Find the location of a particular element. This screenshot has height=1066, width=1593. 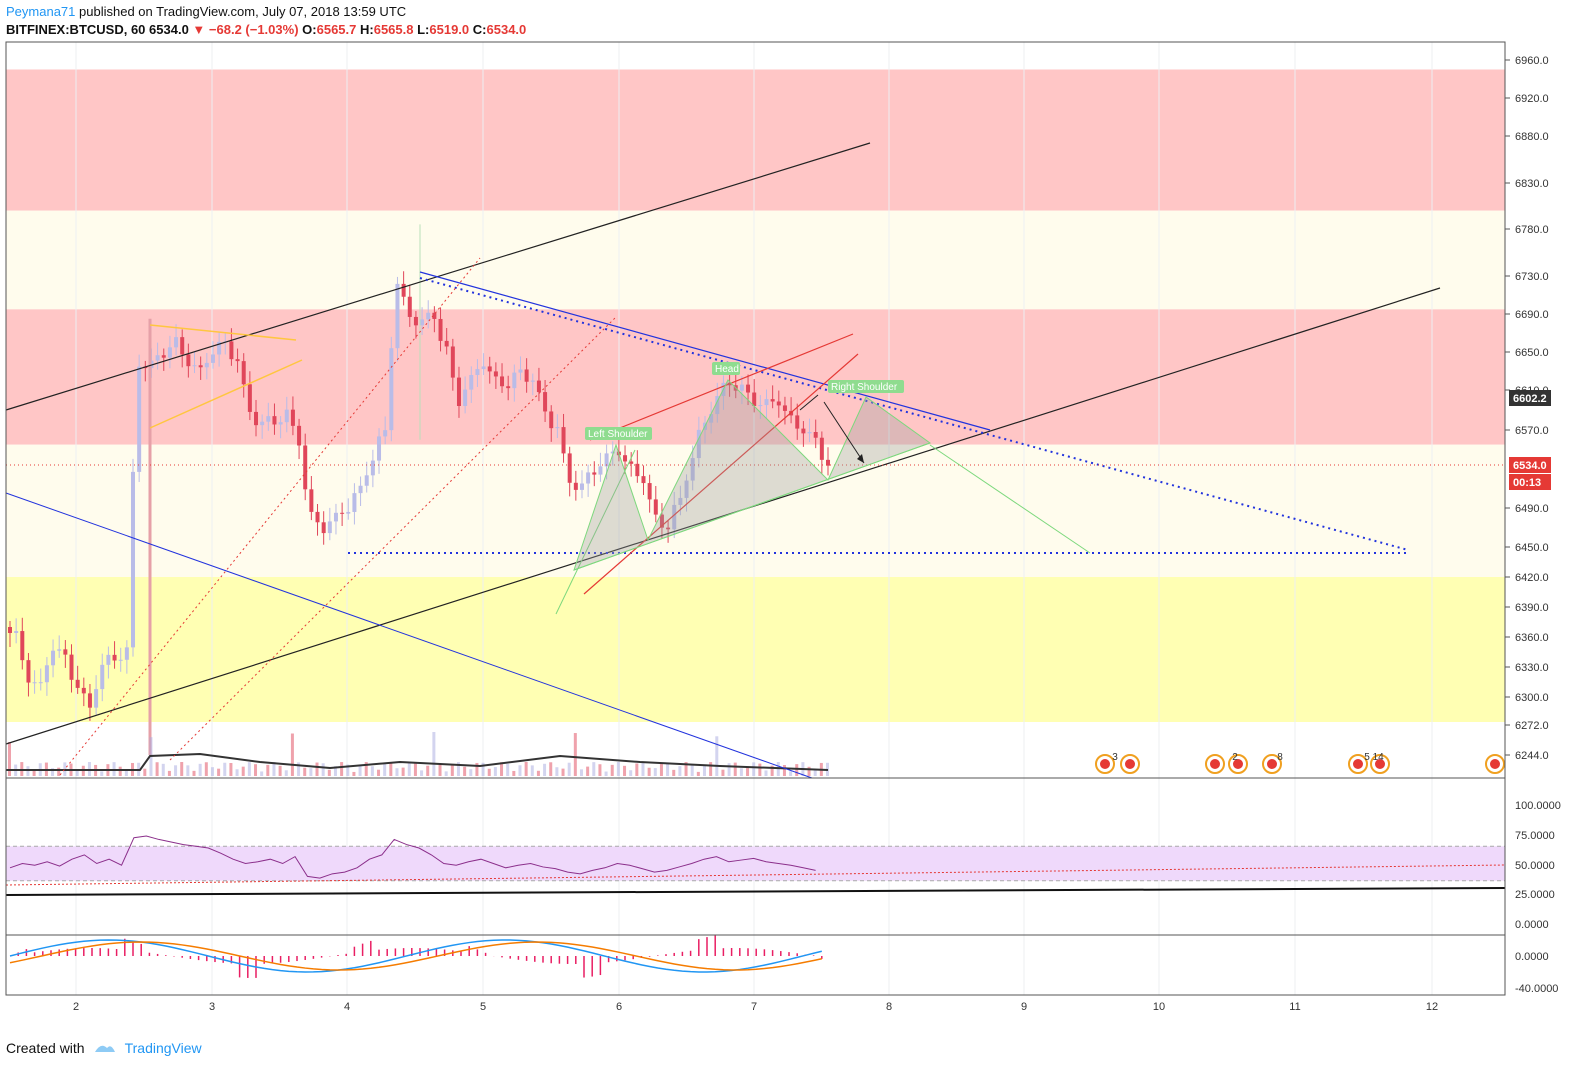

price-tag-mark-bg is located at coordinates (1530, 398).